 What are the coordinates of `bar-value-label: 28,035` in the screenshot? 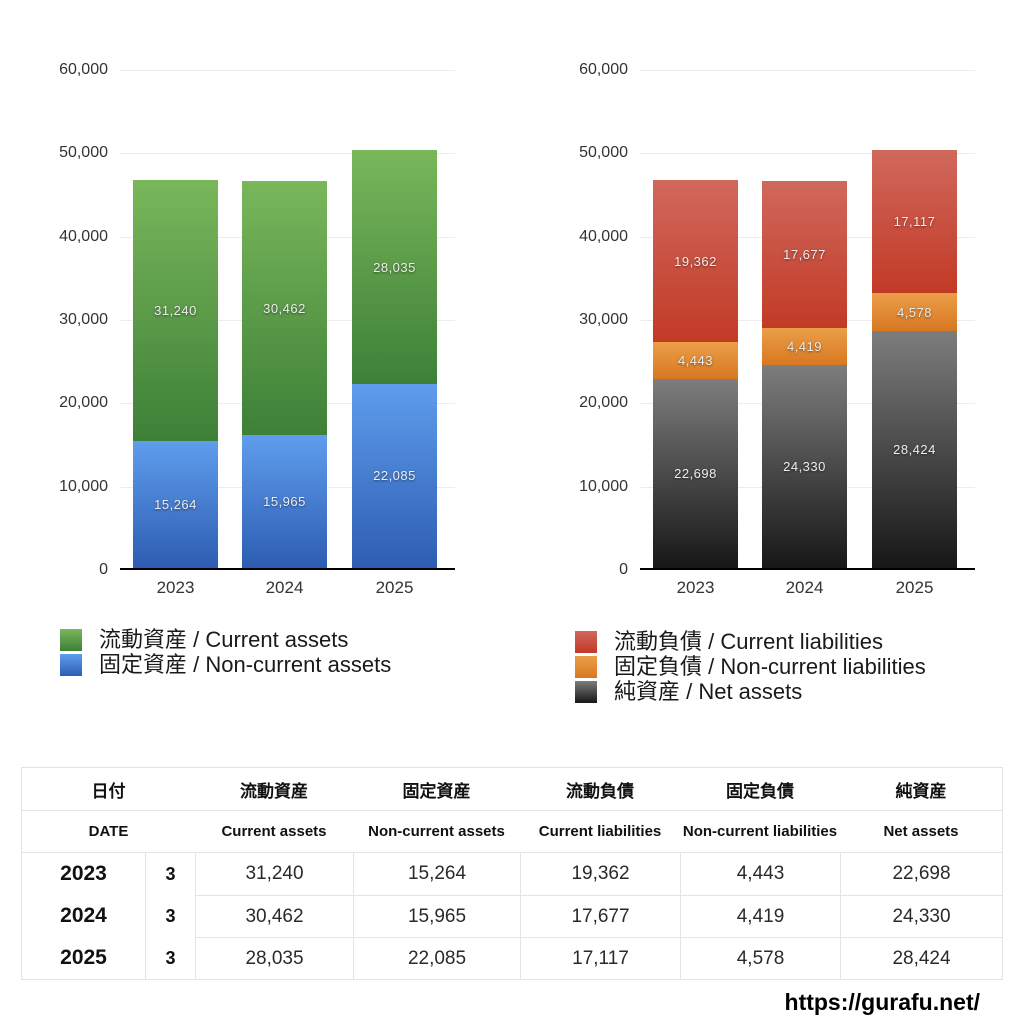 It's located at (394, 267).